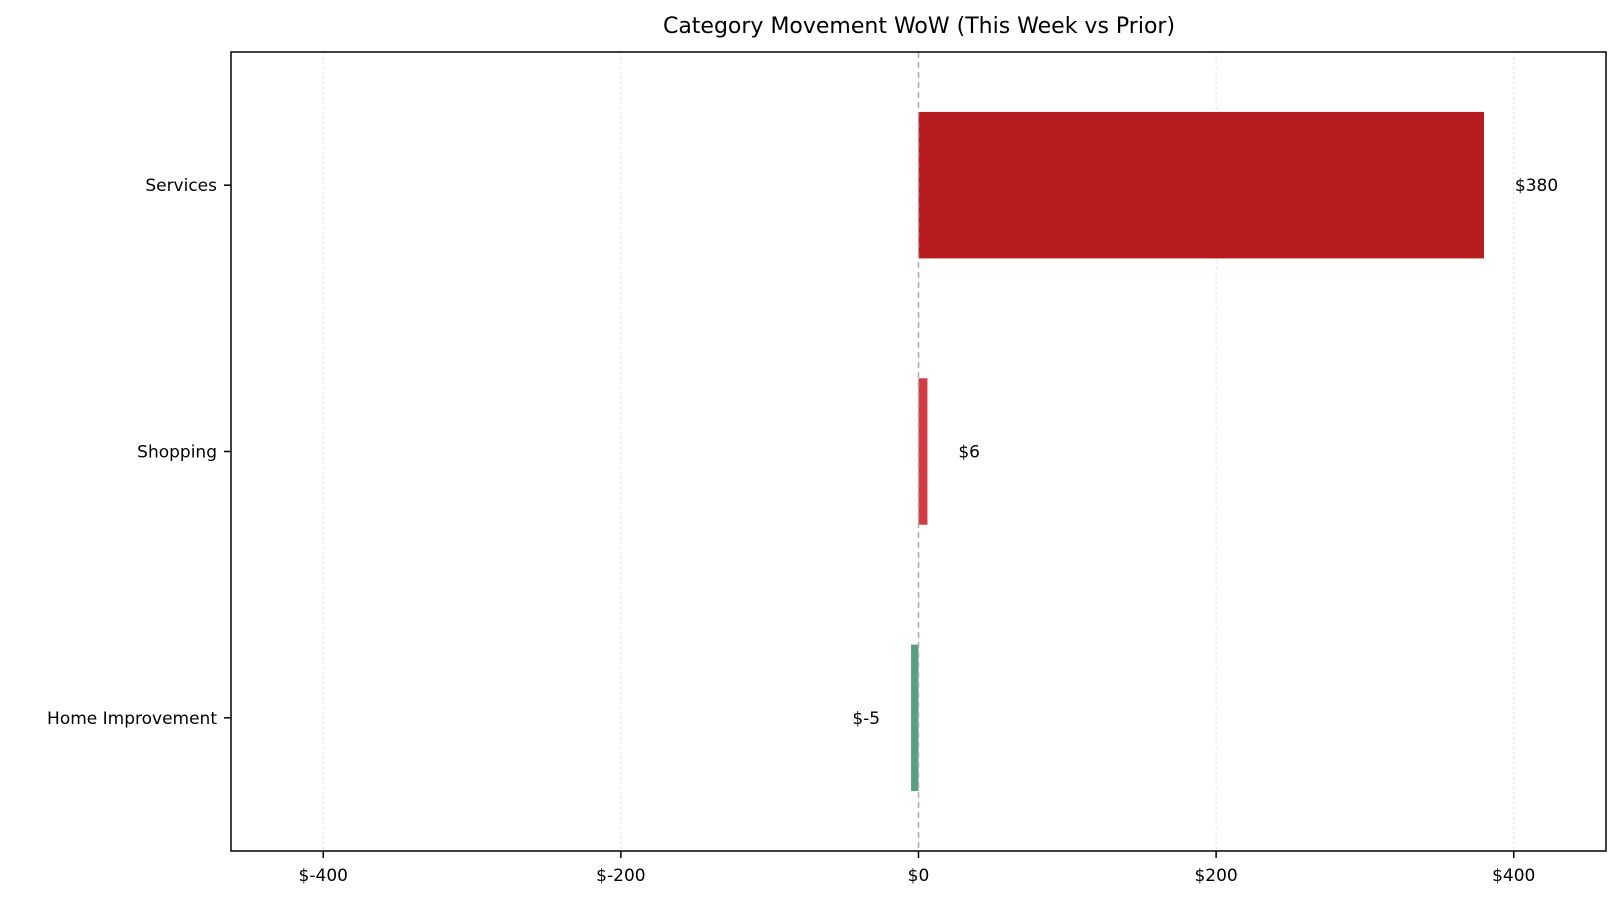 This screenshot has width=1616, height=901. I want to click on y-tick-label-shopping: Shopping, so click(177, 453).